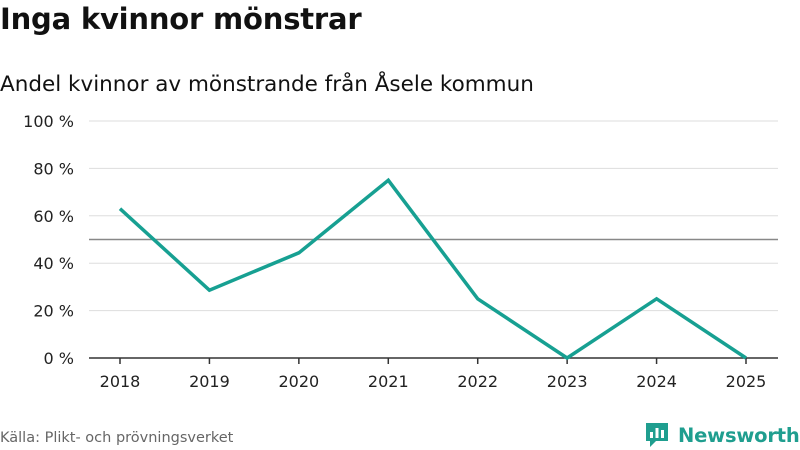 The height and width of the screenshot is (450, 800). Describe the element at coordinates (298, 381) in the screenshot. I see `x-tick-label: 2020` at that location.